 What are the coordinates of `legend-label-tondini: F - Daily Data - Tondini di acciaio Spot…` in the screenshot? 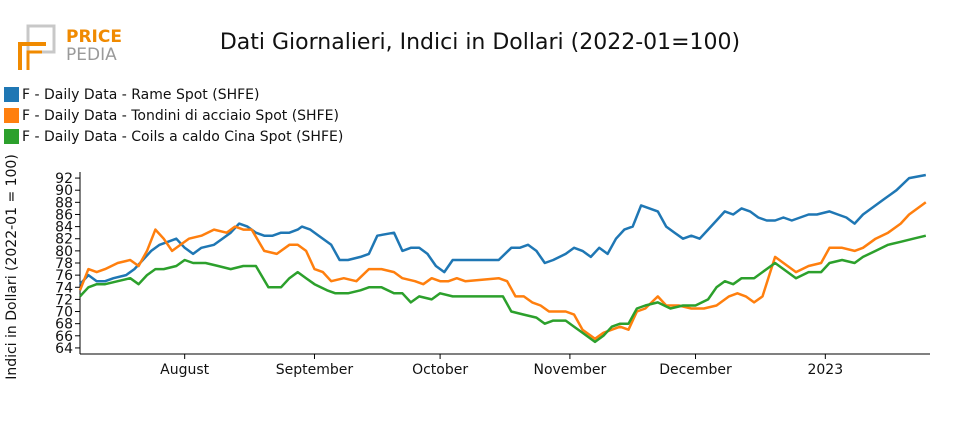 It's located at (180, 115).